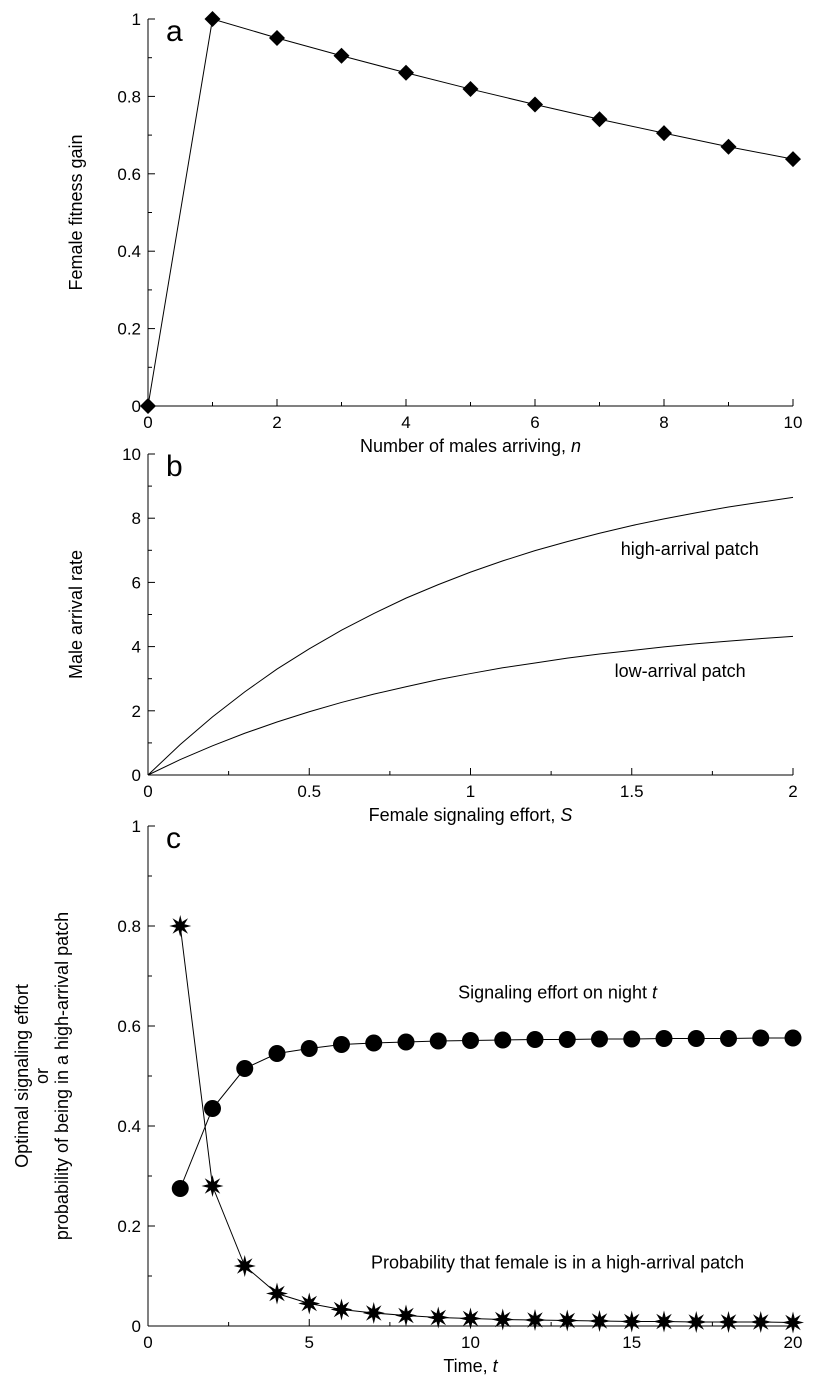 The image size is (823, 1386). What do you see at coordinates (136, 582) in the screenshot?
I see `y-tick-label: 6` at bounding box center [136, 582].